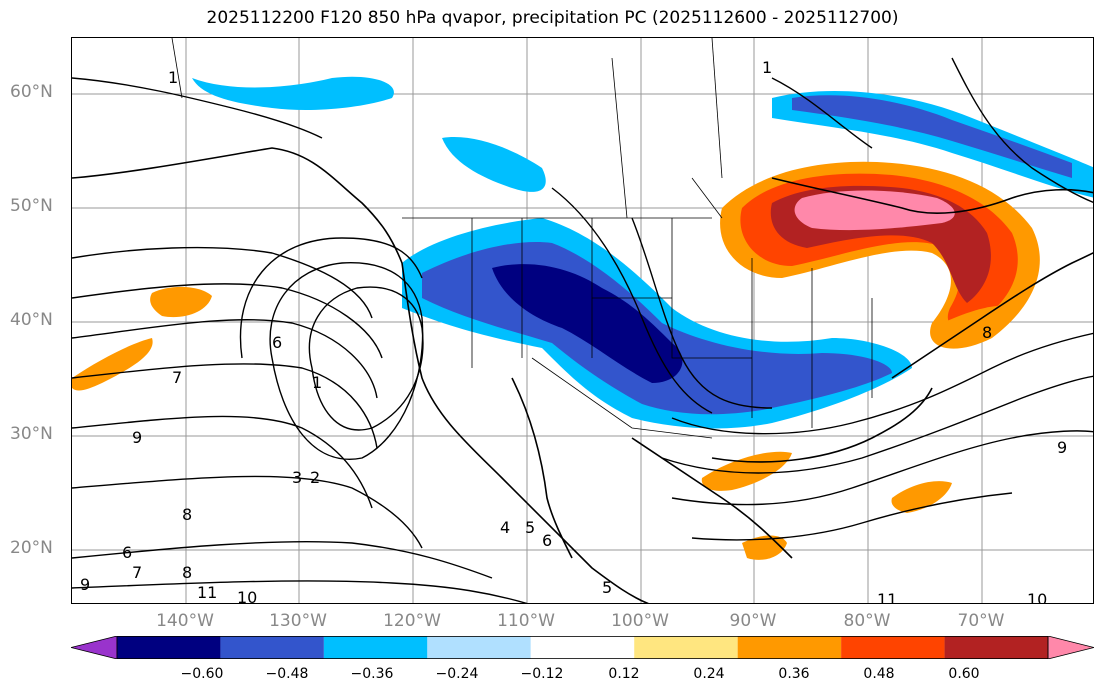 This screenshot has height=698, width=1105. What do you see at coordinates (31, 206) in the screenshot?
I see `lat-label-50n: 50°N` at bounding box center [31, 206].